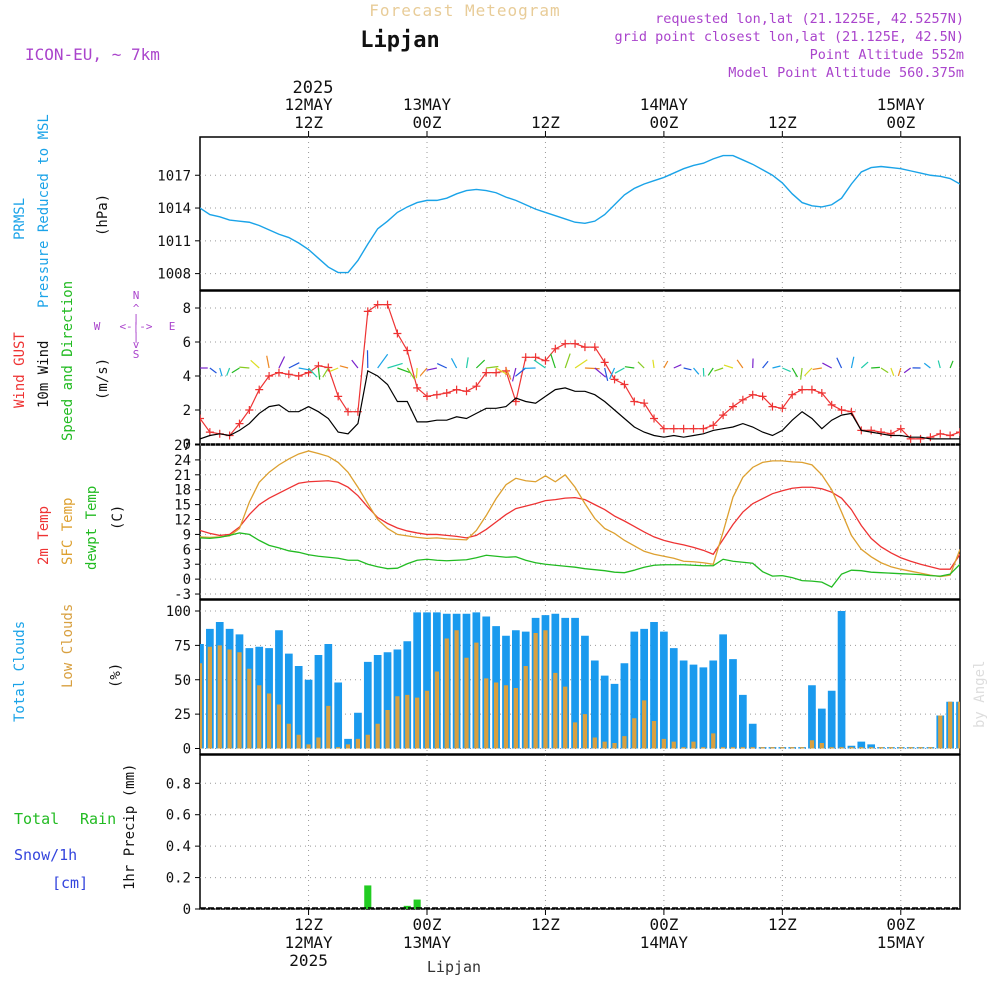 The image size is (1000, 1000). I want to click on wind-ytick-label-1: 2, so click(187, 411).